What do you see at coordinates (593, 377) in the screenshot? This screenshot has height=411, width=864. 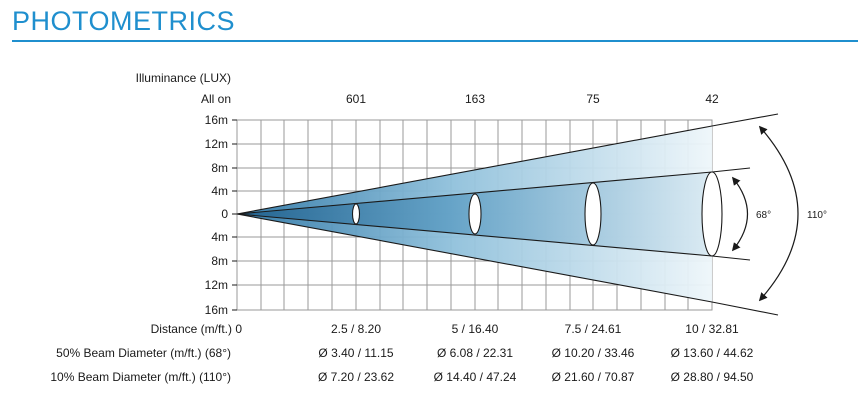 I see `beam10-value: Ø 21.60 / 70.87` at bounding box center [593, 377].